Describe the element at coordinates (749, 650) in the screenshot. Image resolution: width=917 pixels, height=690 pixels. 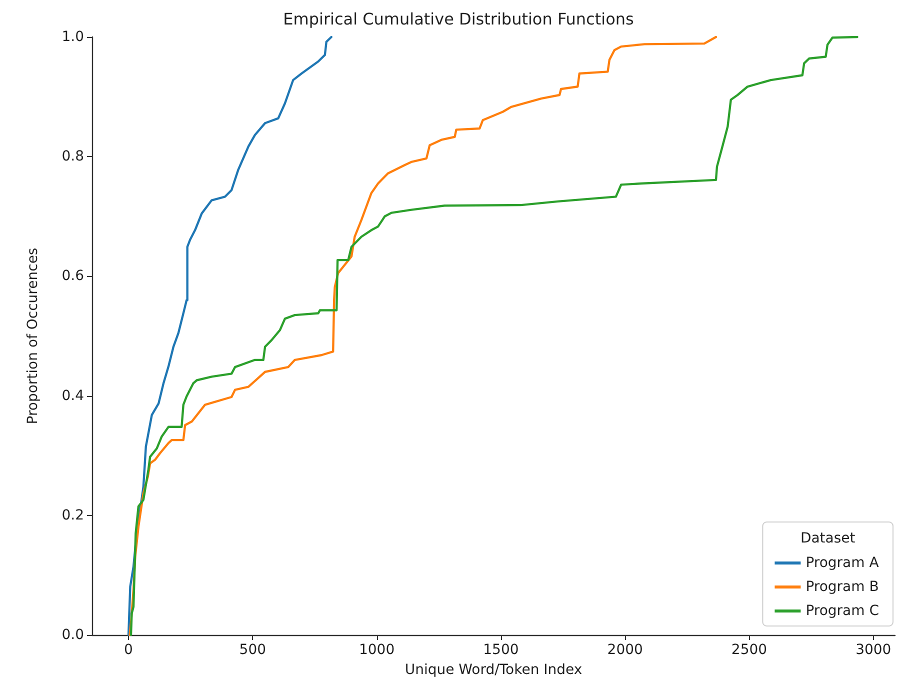
I see `x-tick-label: 2500` at that location.